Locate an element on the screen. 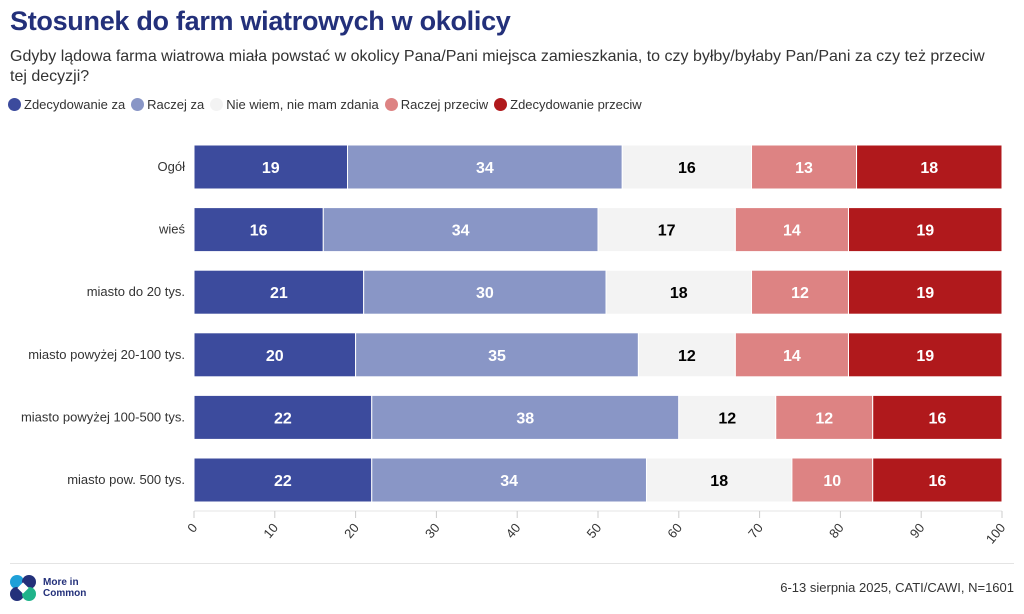 This screenshot has height=614, width=1024. legend-label: Zdecydowanie przeciw is located at coordinates (576, 104).